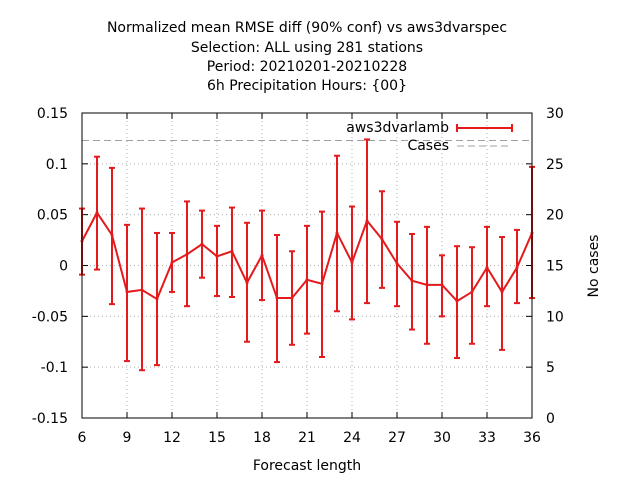  I want to click on x-tick-label: 36, so click(532, 438).